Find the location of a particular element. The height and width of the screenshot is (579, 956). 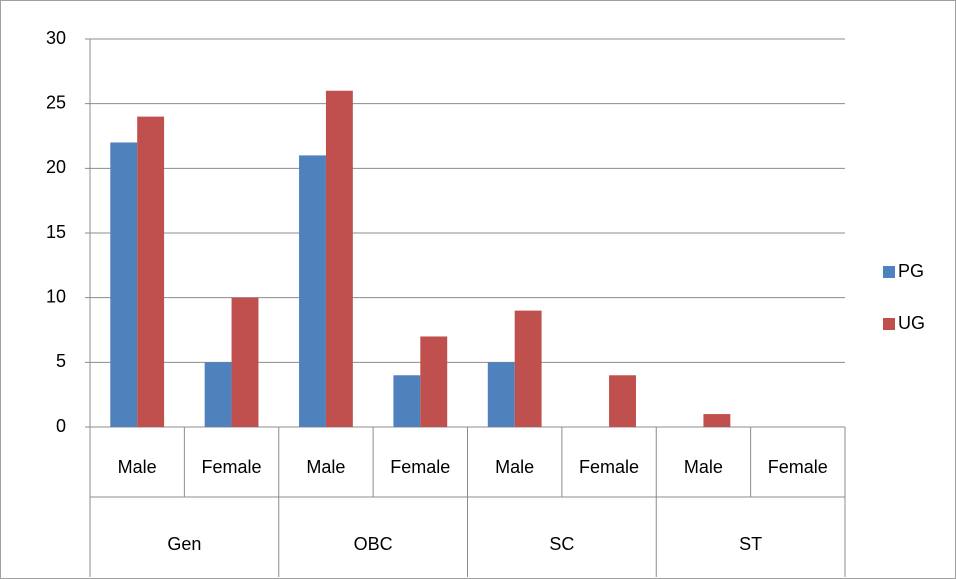

legend-label: UG is located at coordinates (911, 323).